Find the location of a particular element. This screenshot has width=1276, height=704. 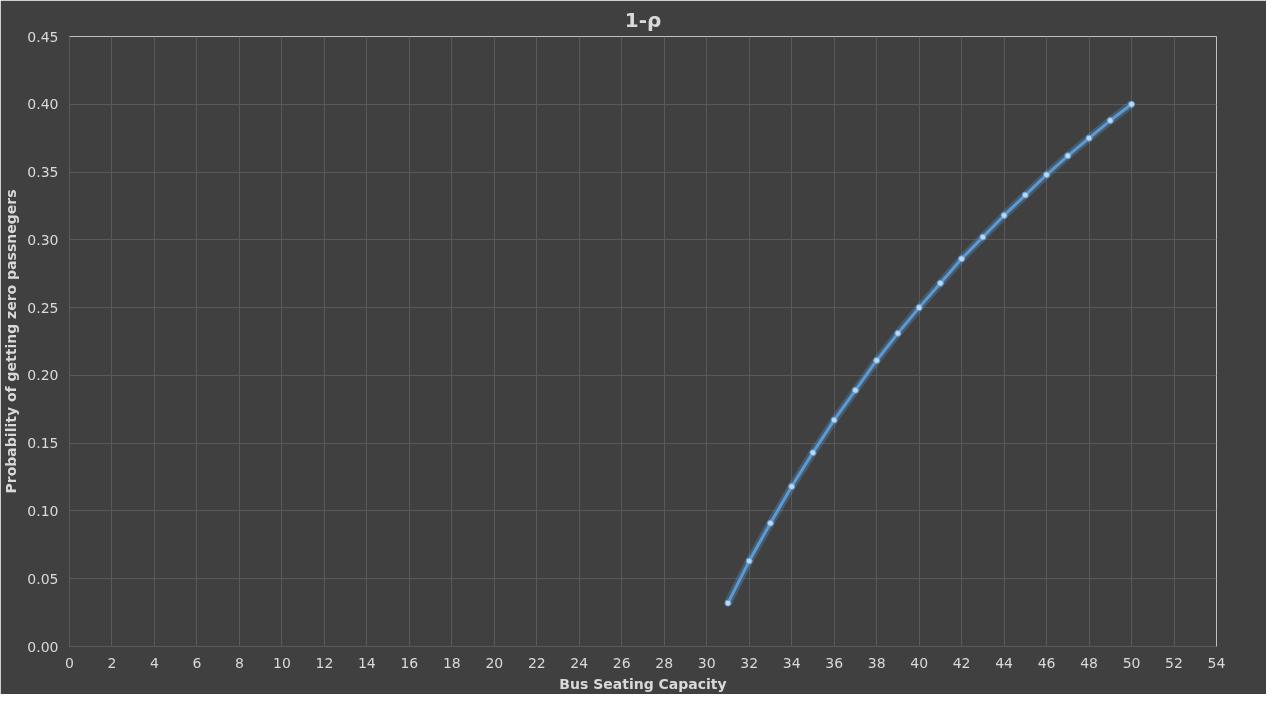

x-tick-label: 32 is located at coordinates (749, 662).